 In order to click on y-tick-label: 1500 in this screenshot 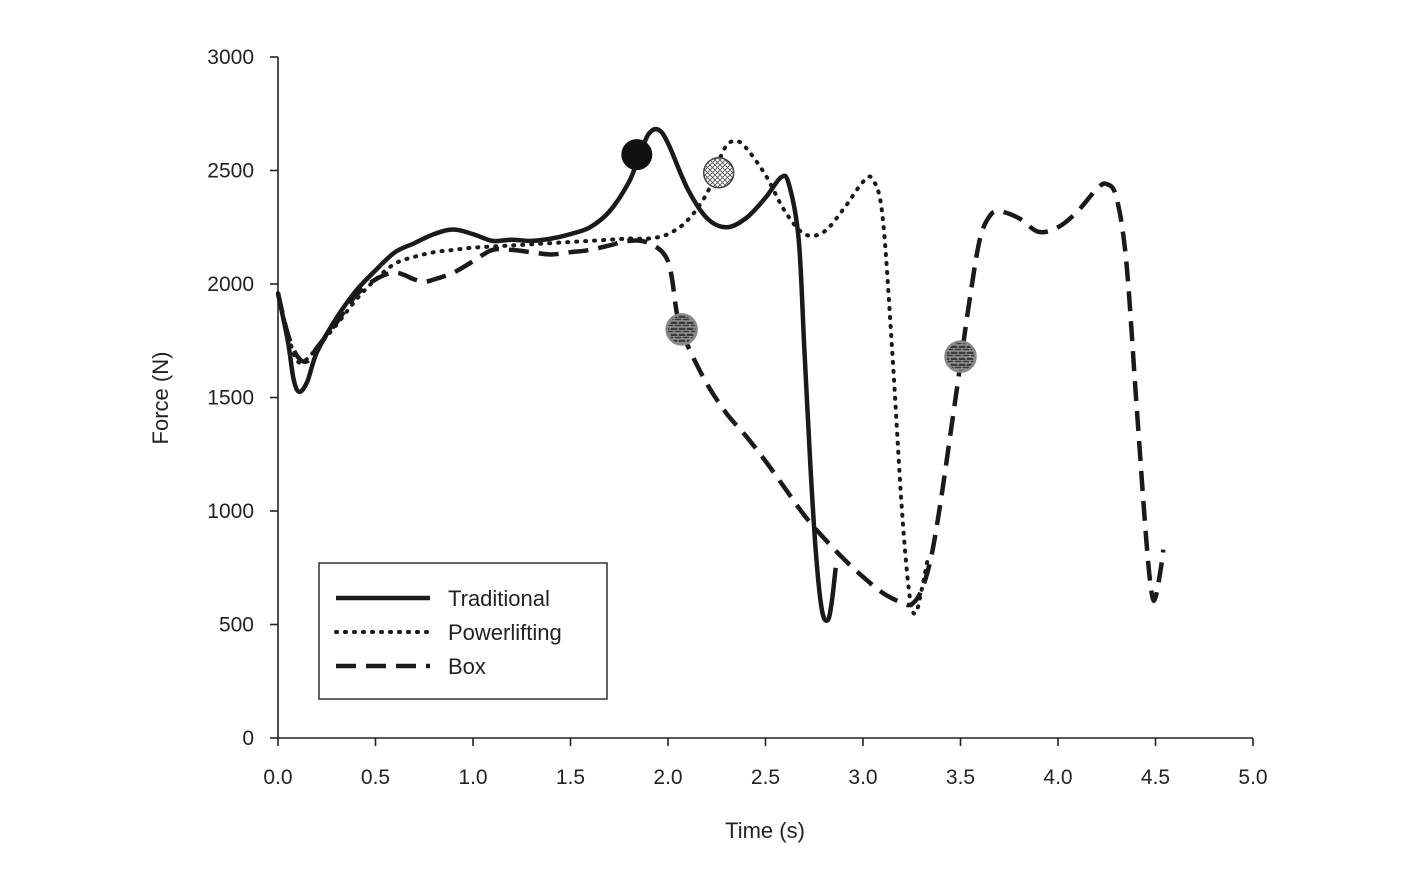, I will do `click(230, 398)`.